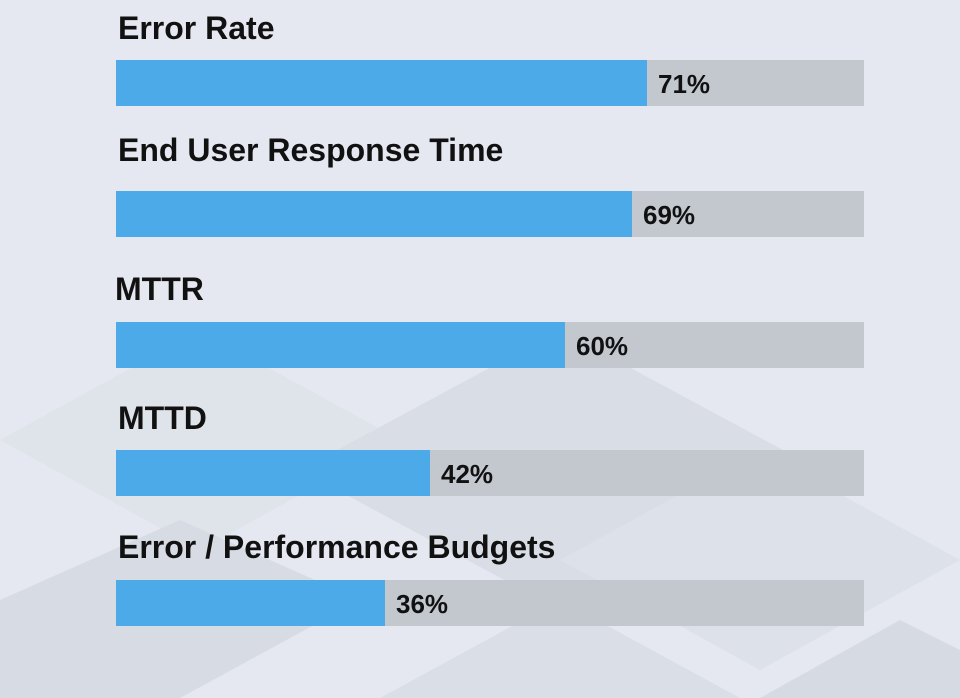 The image size is (960, 698). I want to click on value-label: 71%, so click(684, 84).